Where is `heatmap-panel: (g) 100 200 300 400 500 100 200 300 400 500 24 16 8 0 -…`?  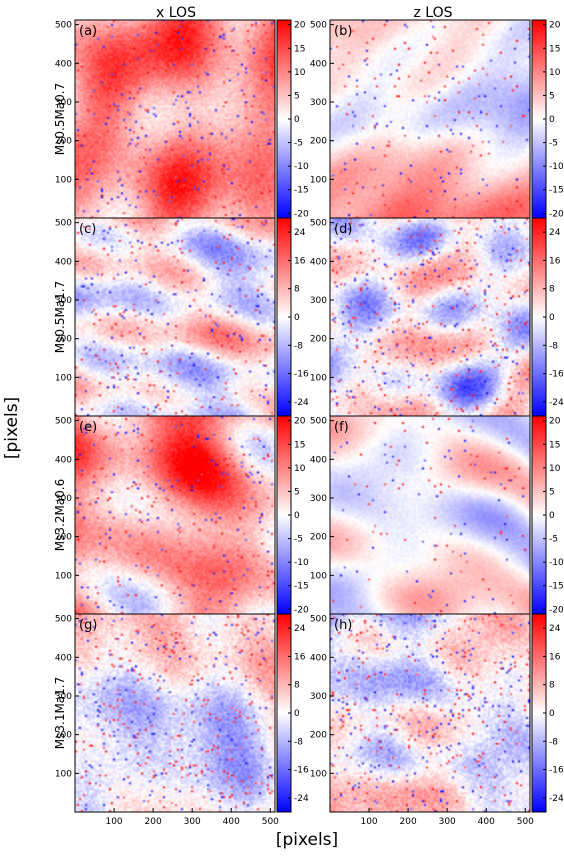 heatmap-panel: (g) 100 200 300 400 500 100 200 300 400 500 24 16 8 0 -… is located at coordinates (182, 720).